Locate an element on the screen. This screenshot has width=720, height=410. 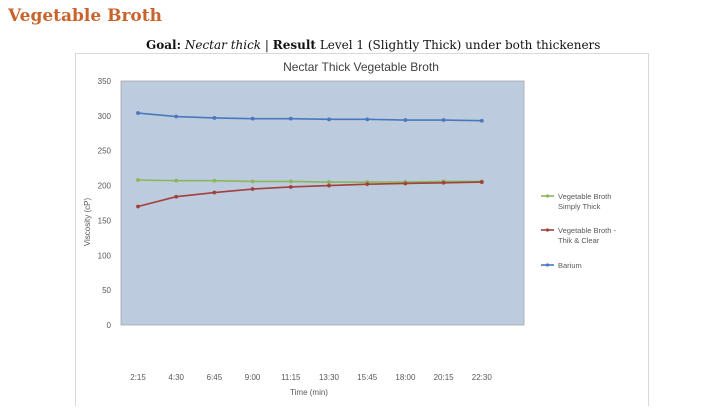
y-tick-label: 100 is located at coordinates (105, 255).